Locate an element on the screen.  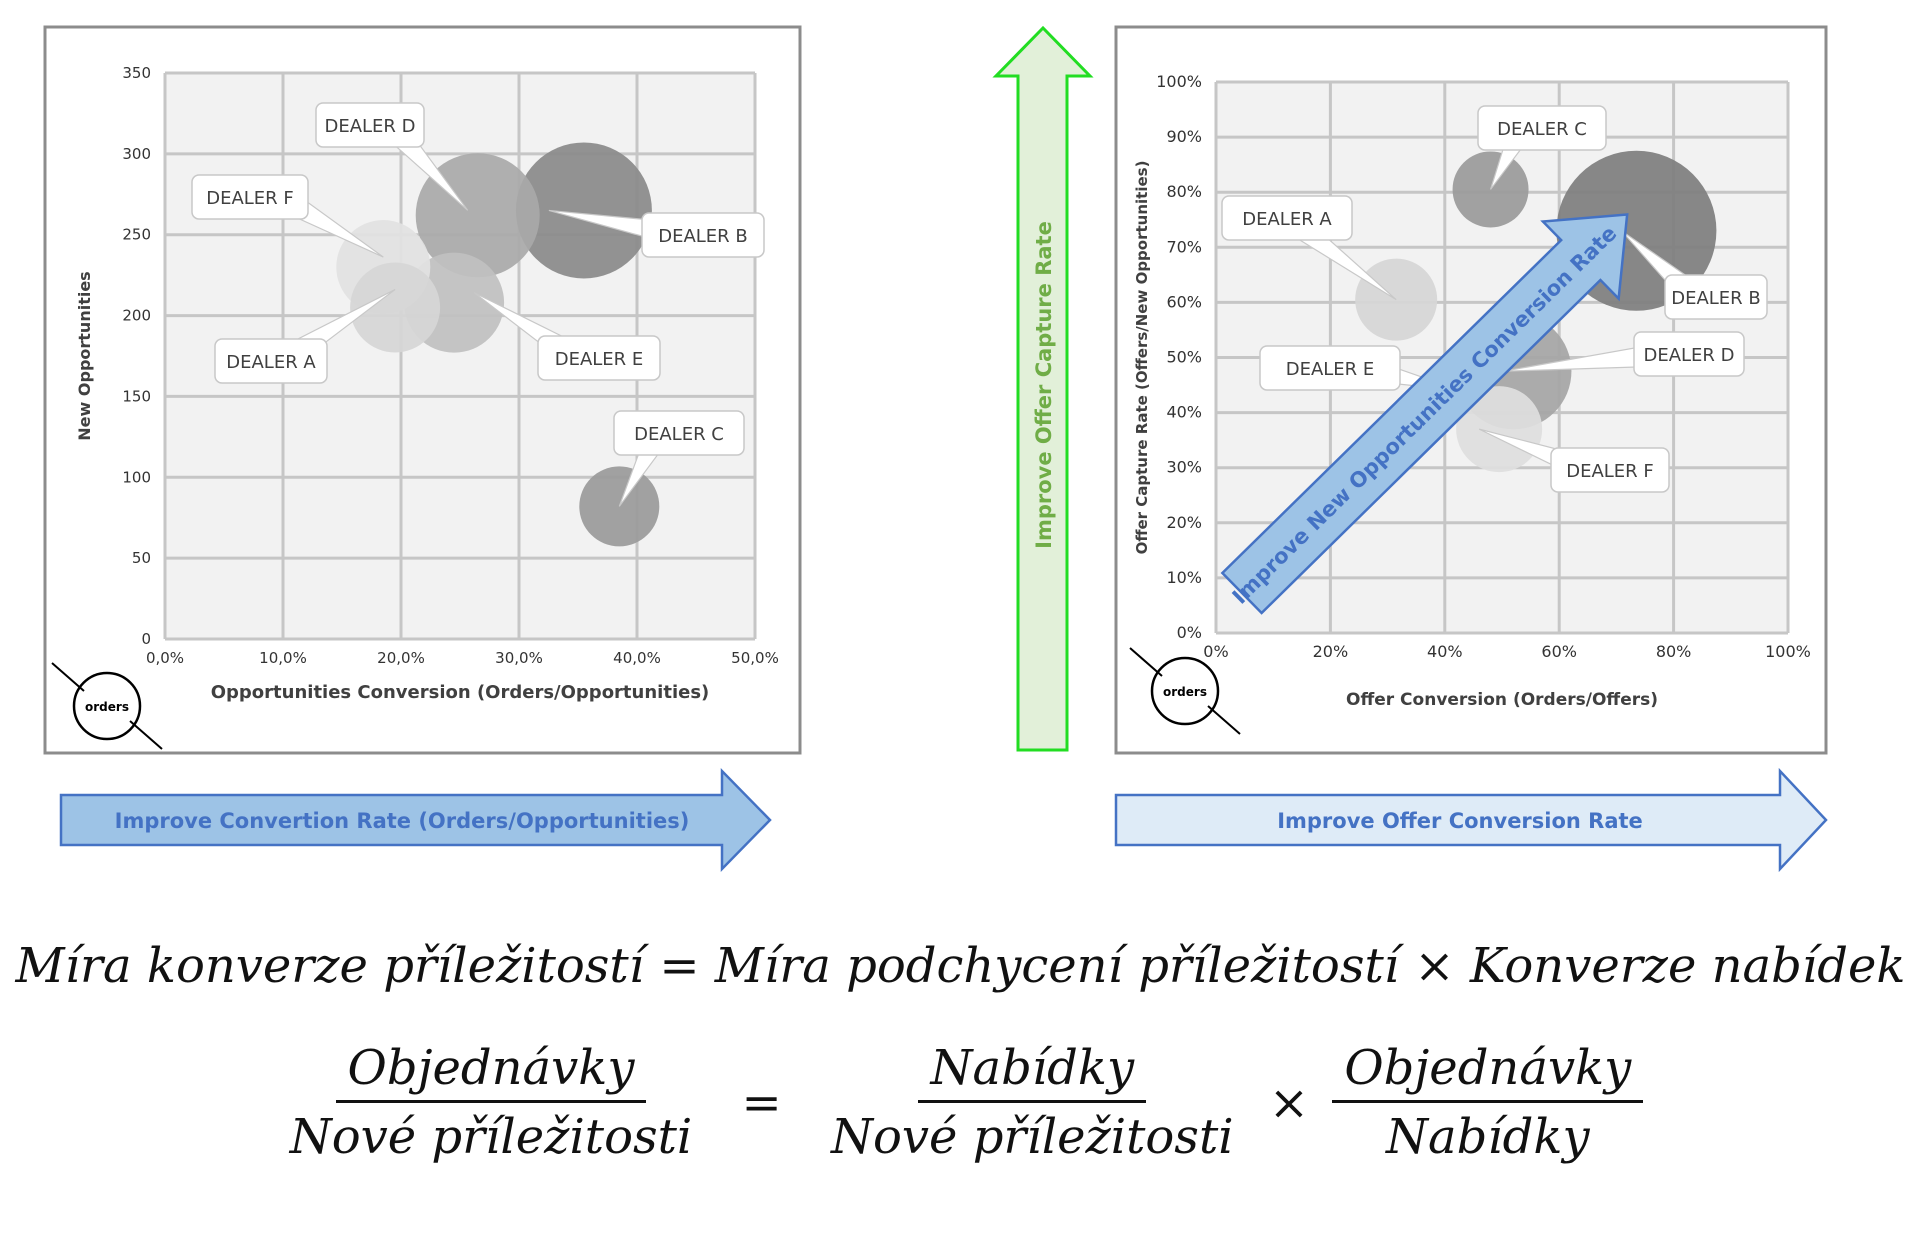
arrow-vertical is located at coordinates (1043, 388).